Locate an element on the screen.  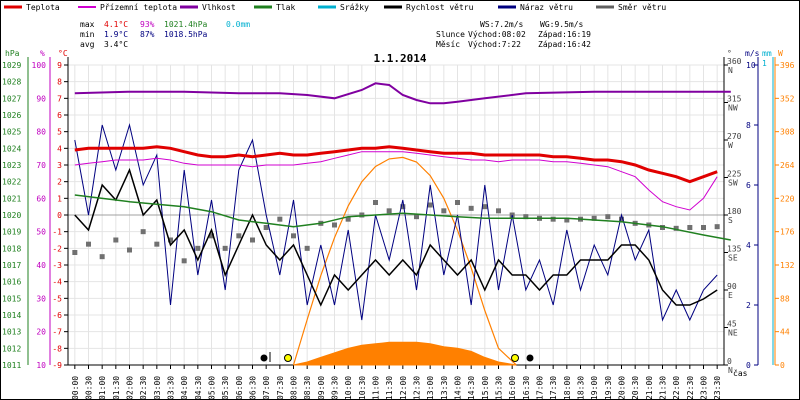
time-tick-label: 22:30 is located at coordinates (690, 388).